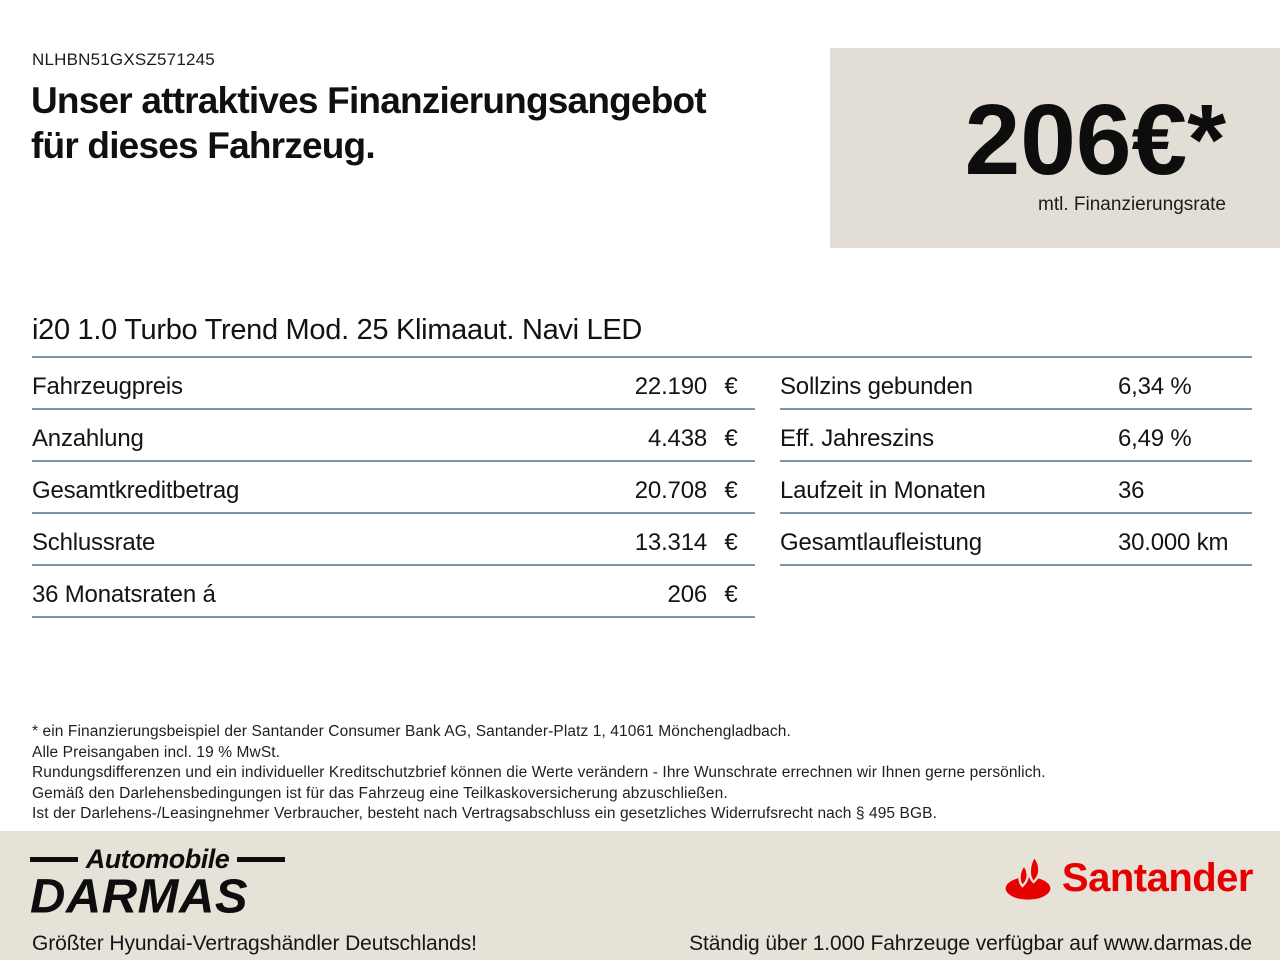 This screenshot has height=960, width=1280. Describe the element at coordinates (670, 542) in the screenshot. I see `row-value: 13.314` at that location.